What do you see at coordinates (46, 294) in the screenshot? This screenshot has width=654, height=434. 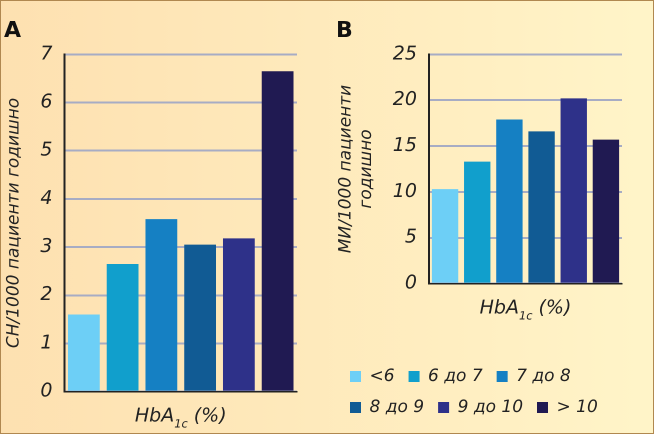 I see `y-tick-label: 2` at bounding box center [46, 294].